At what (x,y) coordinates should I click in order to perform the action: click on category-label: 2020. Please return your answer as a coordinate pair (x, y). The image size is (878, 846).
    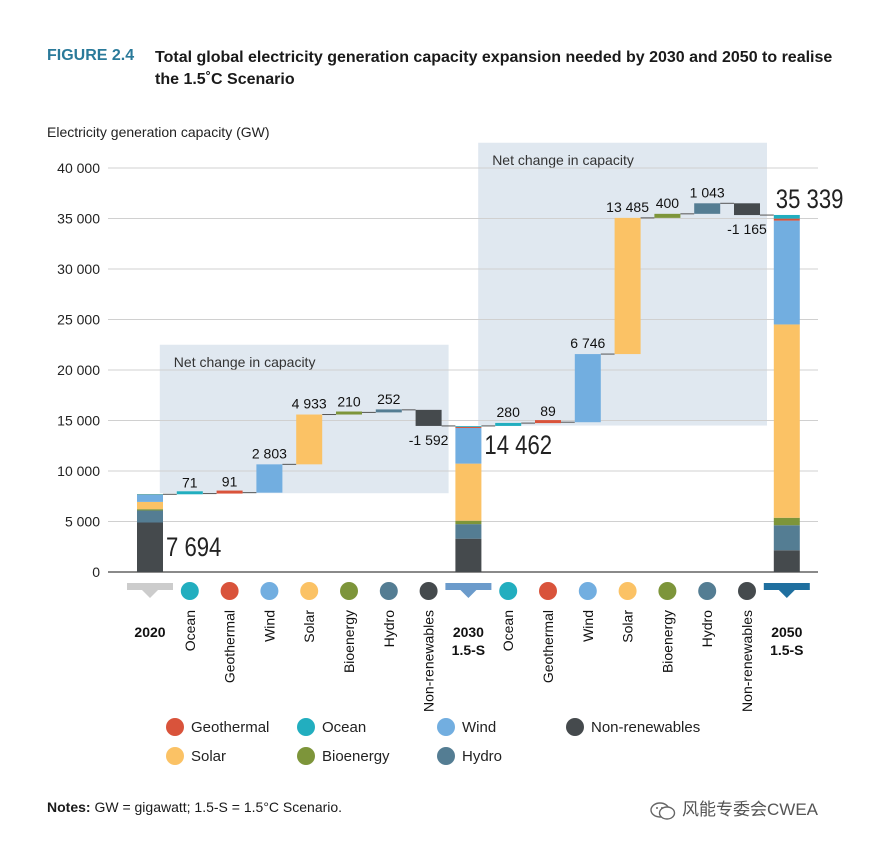
    Looking at the image, I should click on (149, 632).